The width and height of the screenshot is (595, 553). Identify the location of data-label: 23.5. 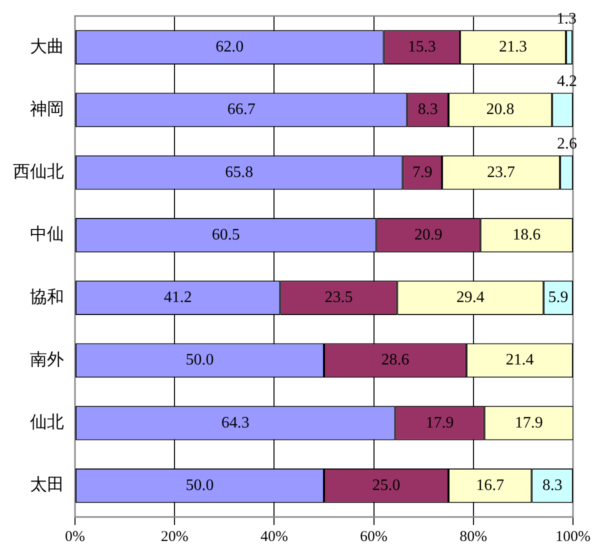
(338, 297).